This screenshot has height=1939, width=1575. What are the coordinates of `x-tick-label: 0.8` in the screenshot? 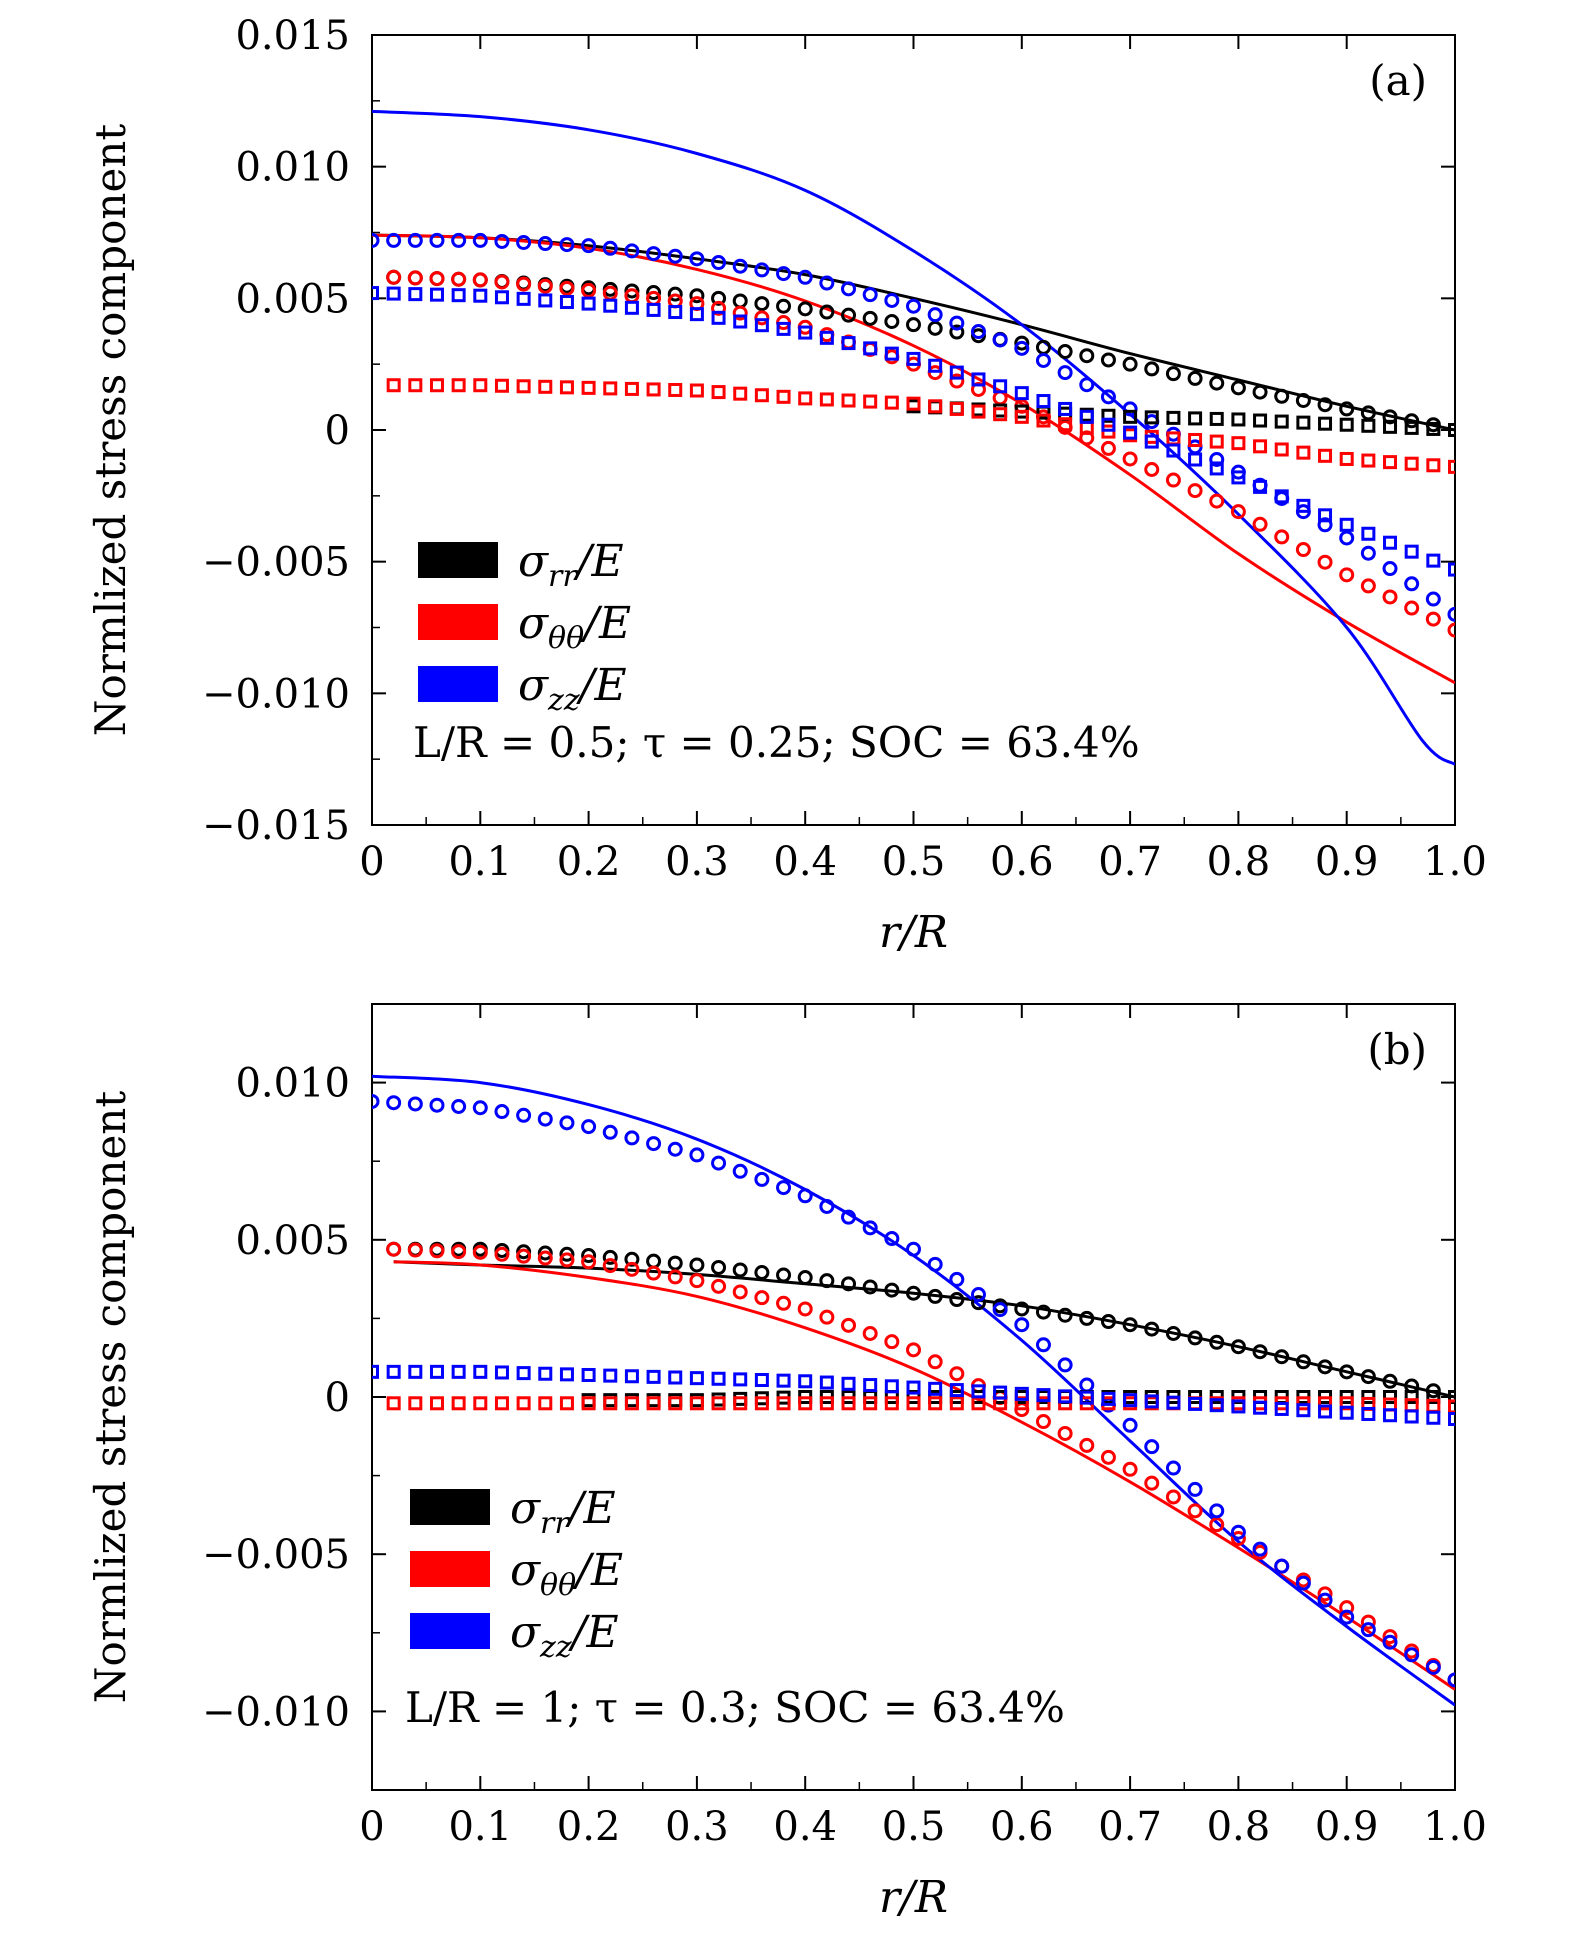 It's located at (1239, 862).